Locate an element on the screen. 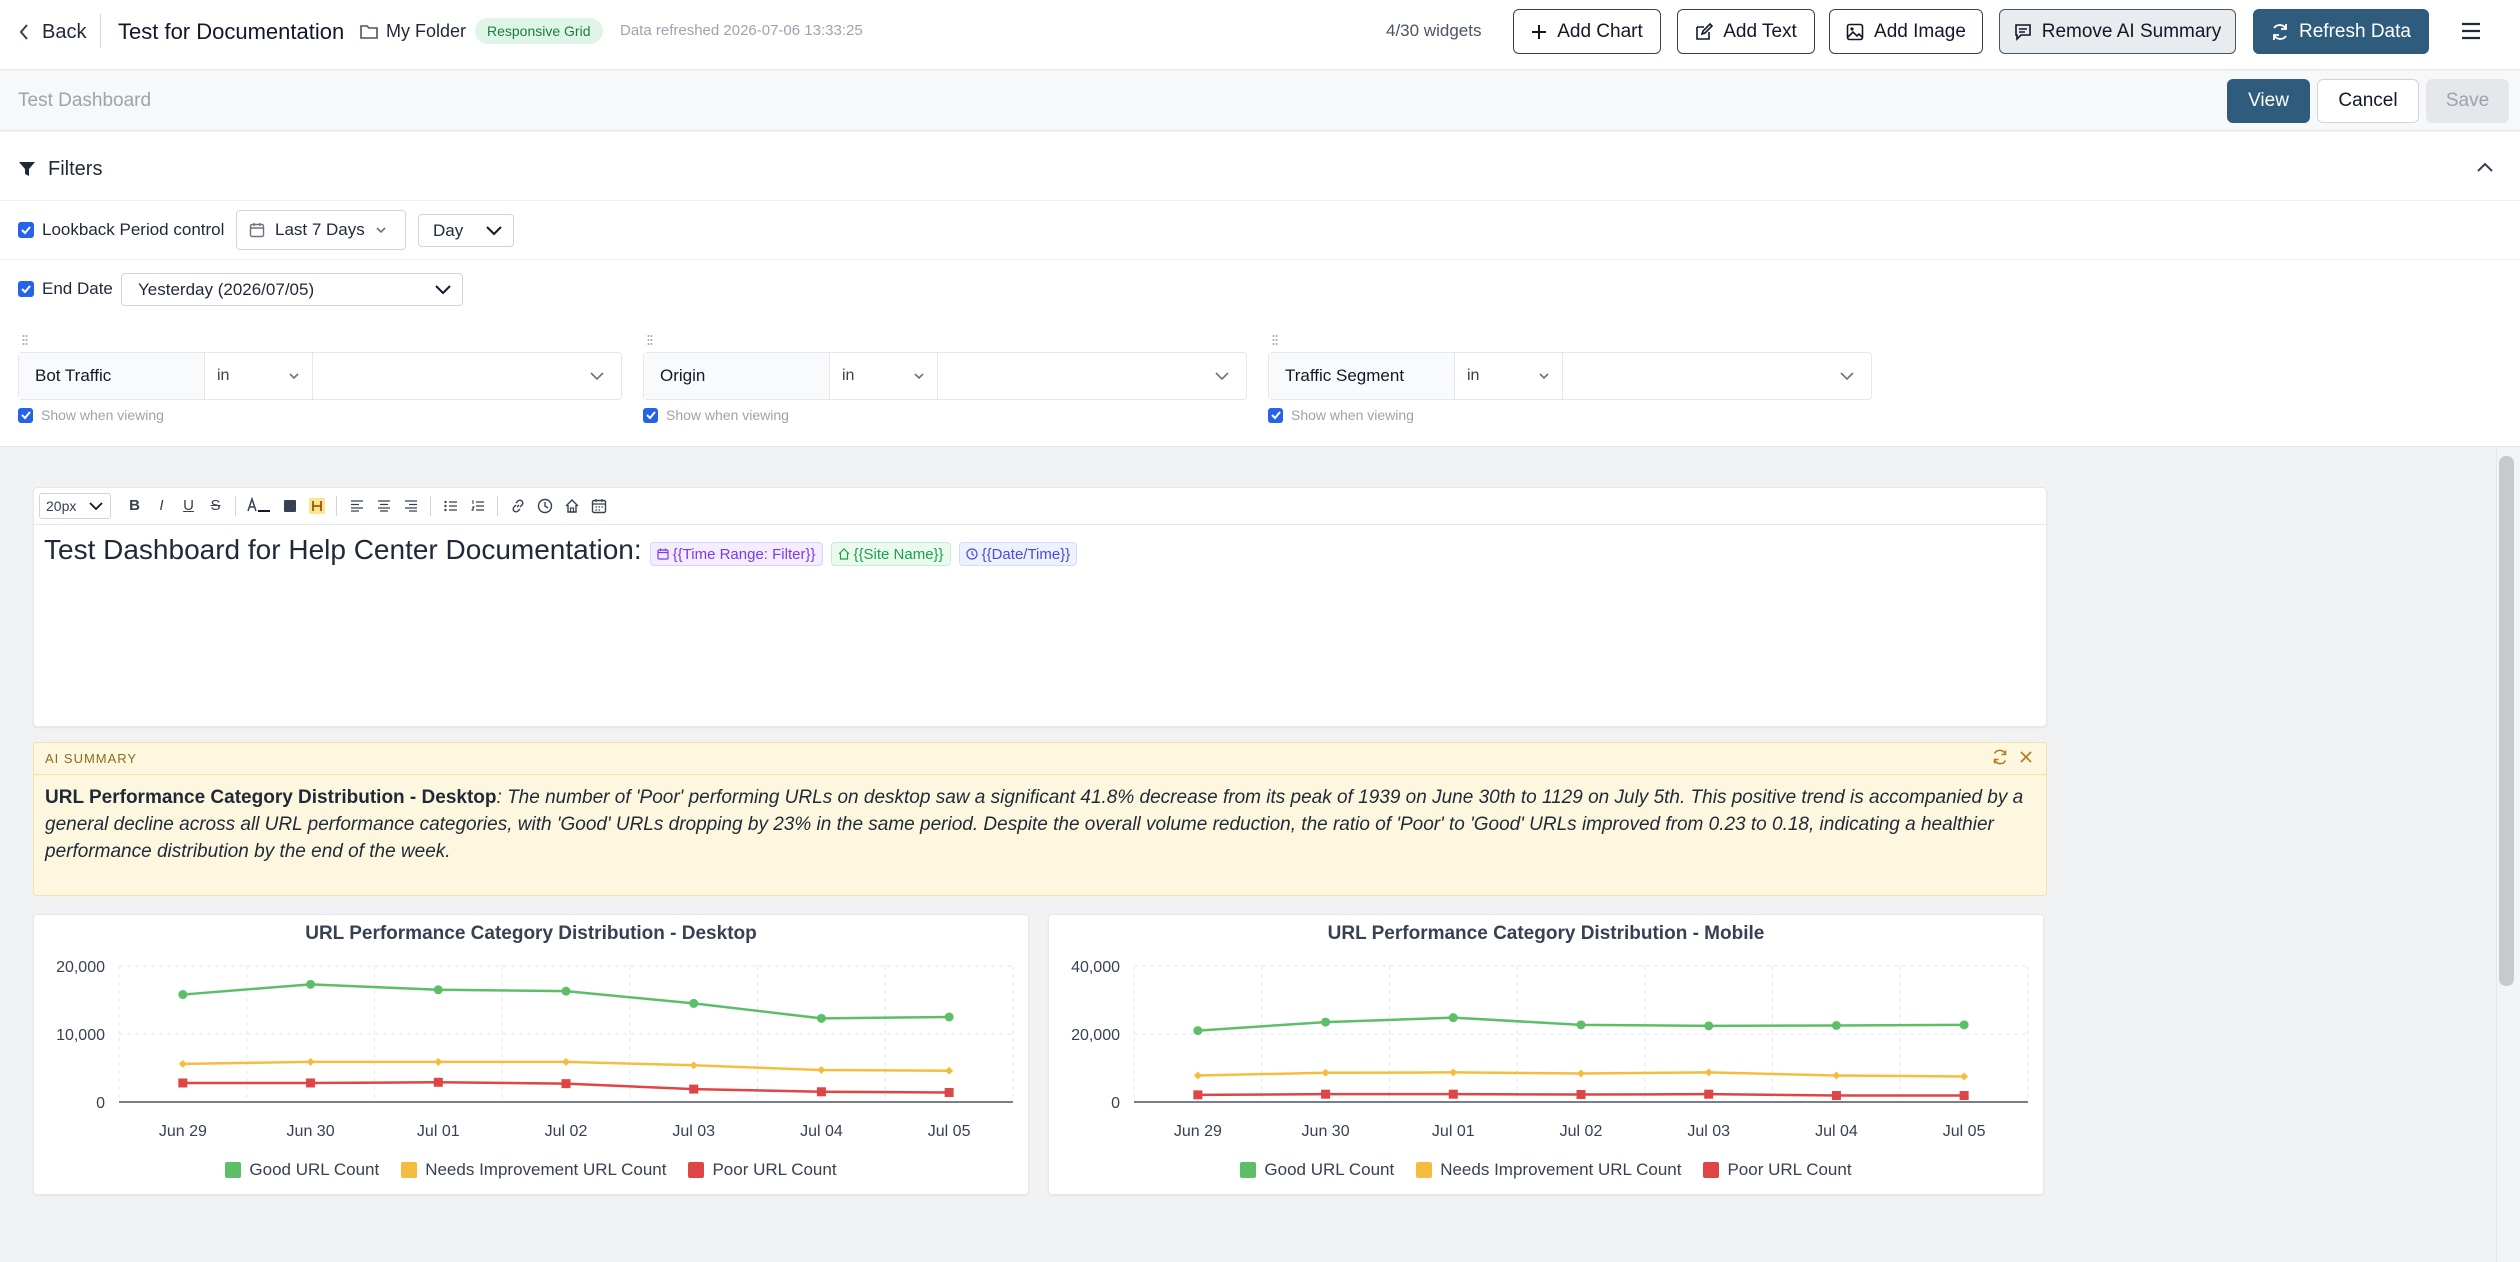  clock-icon is located at coordinates (544, 506).